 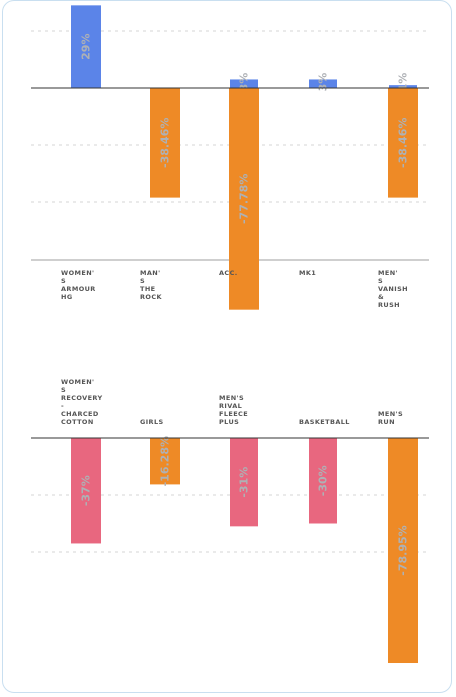 I want to click on category-label: VANISH, so click(x=393, y=289).